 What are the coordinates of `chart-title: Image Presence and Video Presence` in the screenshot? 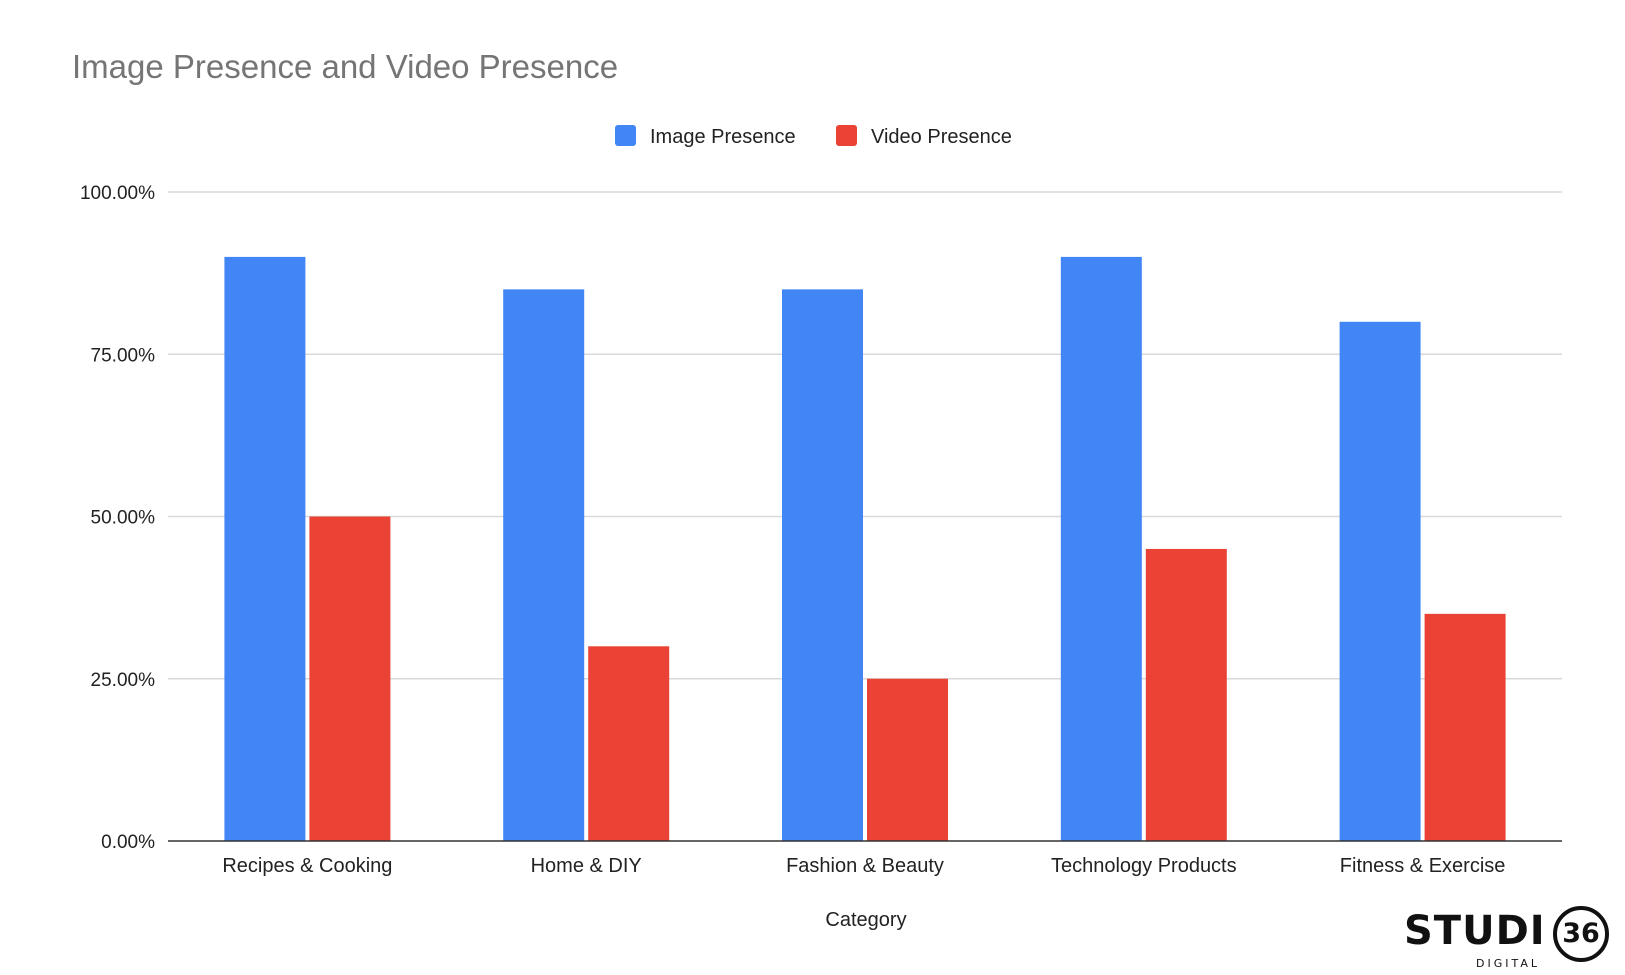 It's located at (345, 66).